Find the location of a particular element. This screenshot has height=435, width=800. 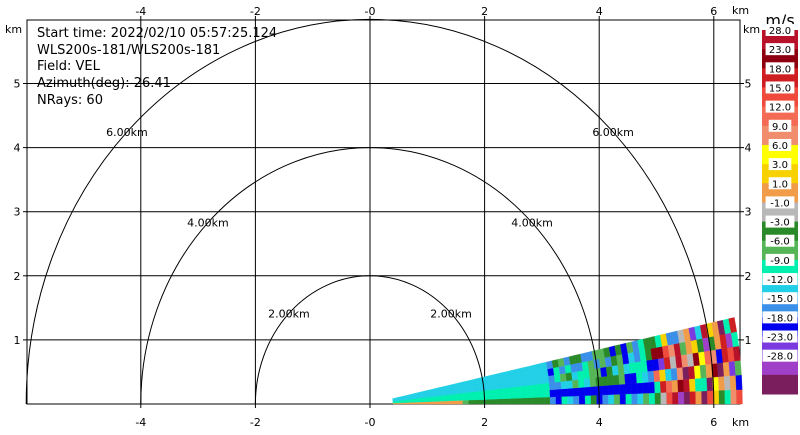

colorbar-tick-label: 28.0 is located at coordinates (780, 31).